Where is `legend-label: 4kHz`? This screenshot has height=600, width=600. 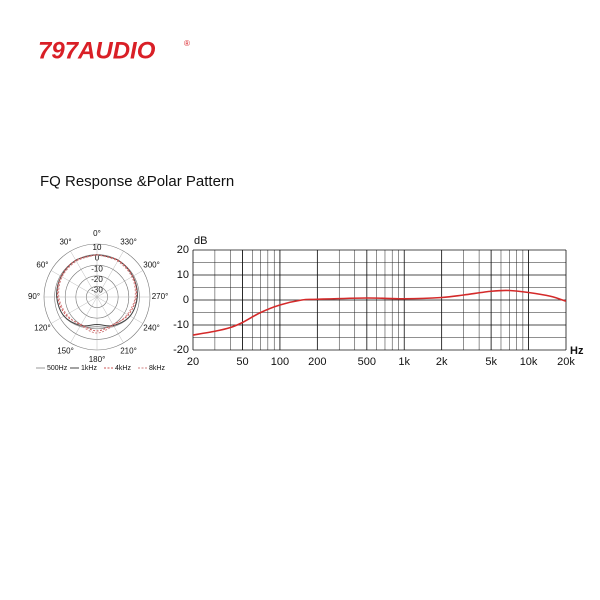
legend-label: 4kHz is located at coordinates (123, 368).